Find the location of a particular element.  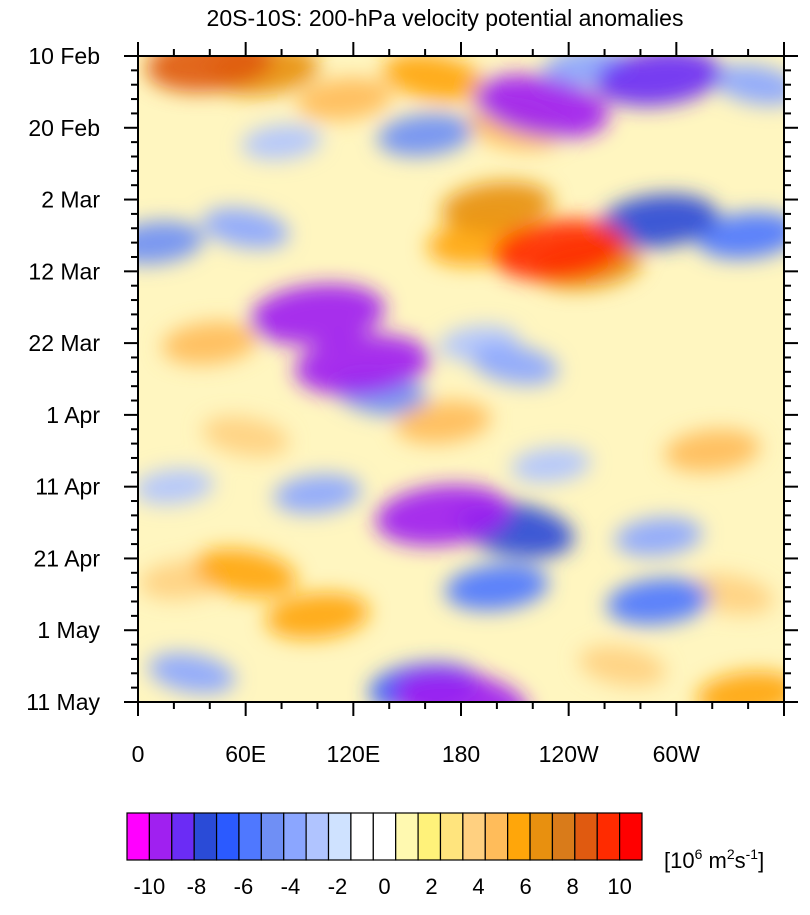

y-tick-label: 22 Mar is located at coordinates (64, 343).